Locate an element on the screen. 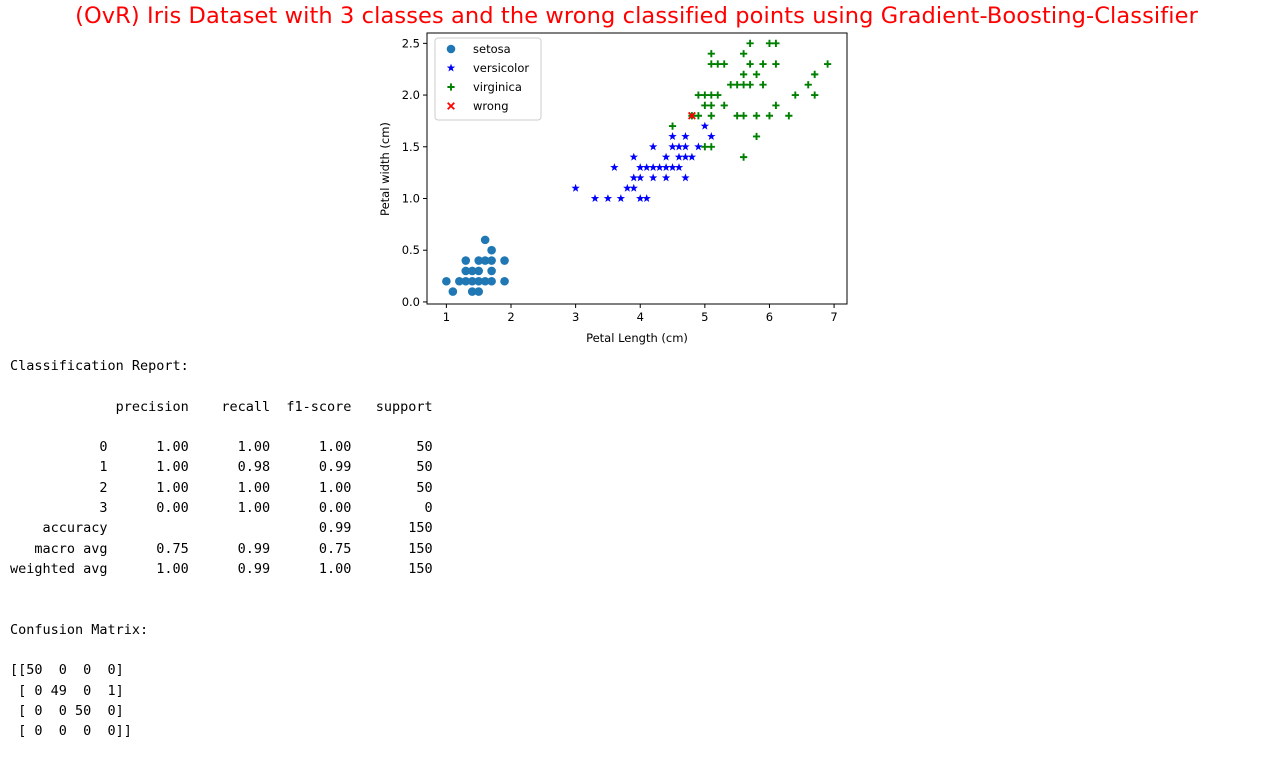  data-points is located at coordinates (637, 167).